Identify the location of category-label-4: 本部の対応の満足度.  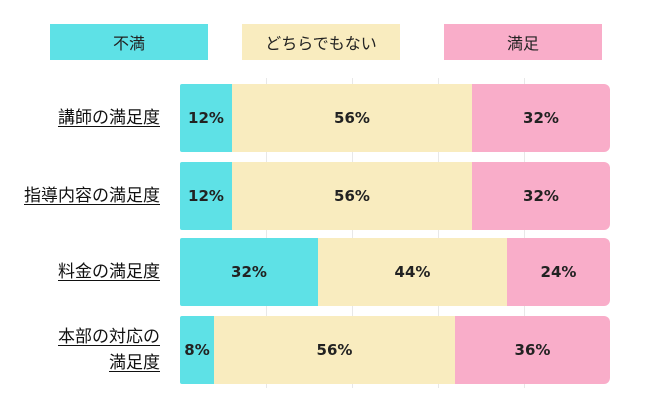
(109, 350).